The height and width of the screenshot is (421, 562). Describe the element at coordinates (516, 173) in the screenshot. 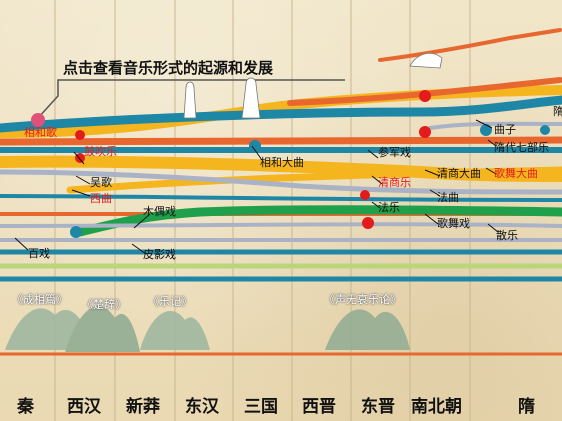

I see `label-gewudaqu: 歌舞大曲` at that location.